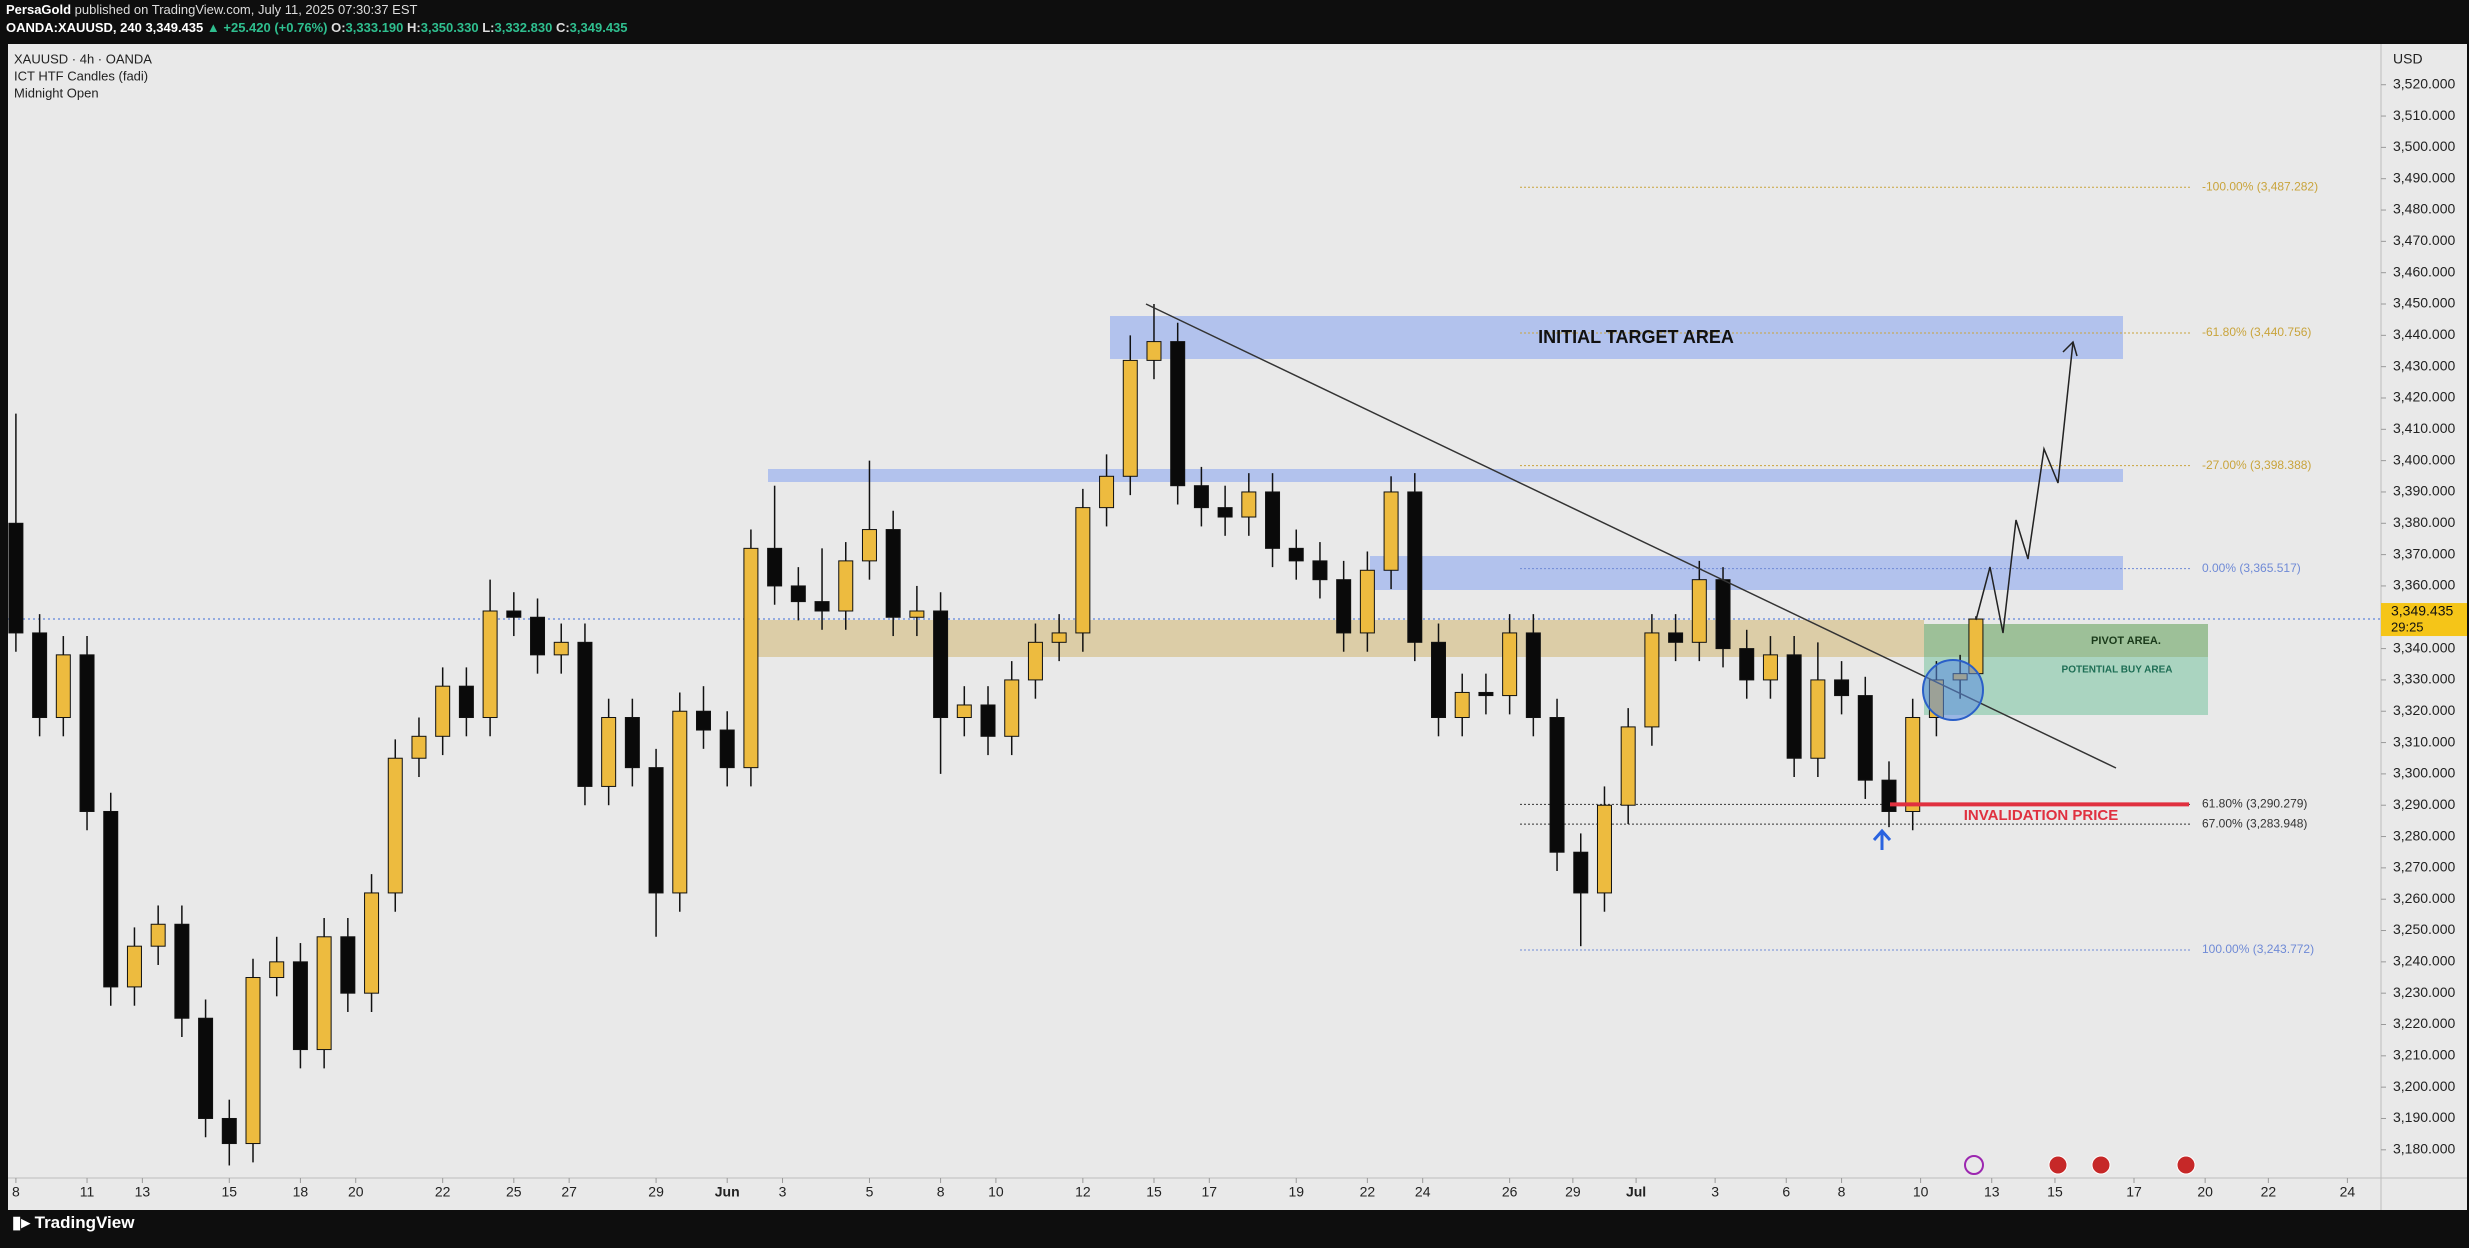 The height and width of the screenshot is (1248, 2469). I want to click on y-tick-label: 3,190.000, so click(2424, 1117).